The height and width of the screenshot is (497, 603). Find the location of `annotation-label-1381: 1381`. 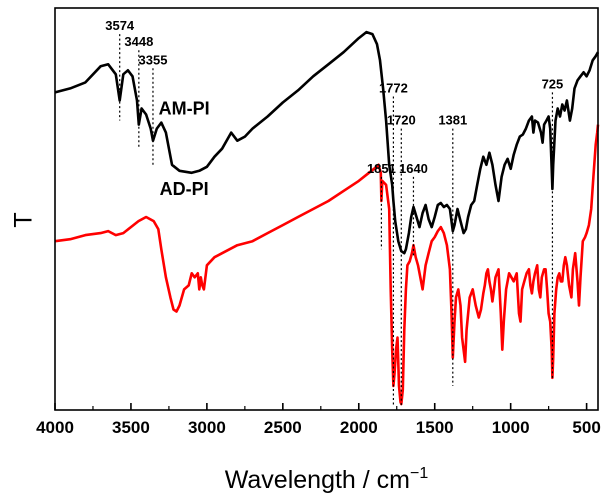

annotation-label-1381: 1381 is located at coordinates (452, 120).